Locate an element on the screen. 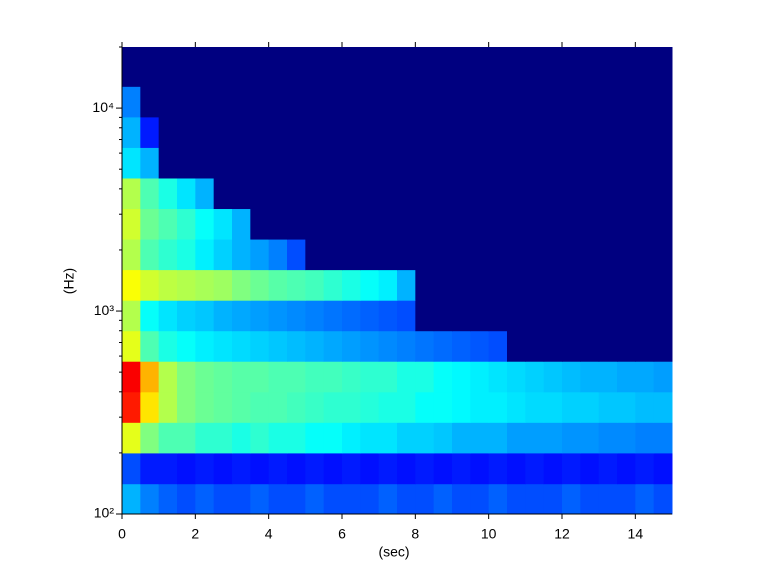 The image size is (770, 583). x-tick-label: 6 is located at coordinates (342, 534).